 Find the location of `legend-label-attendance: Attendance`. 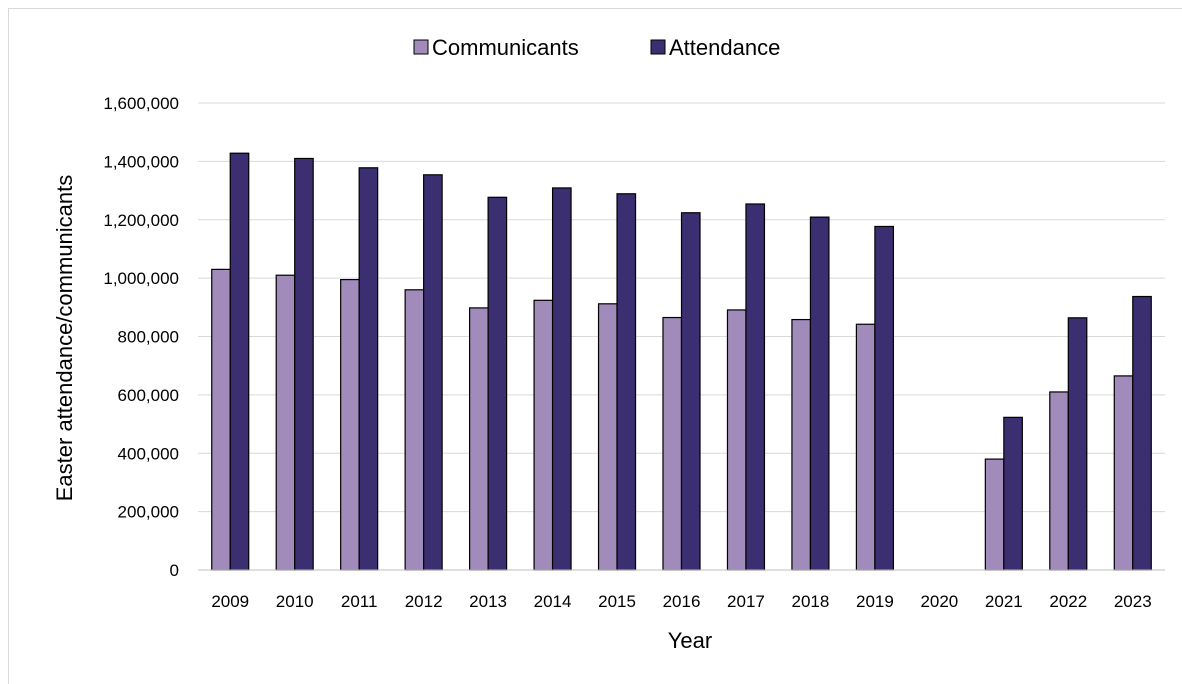

legend-label-attendance: Attendance is located at coordinates (724, 47).